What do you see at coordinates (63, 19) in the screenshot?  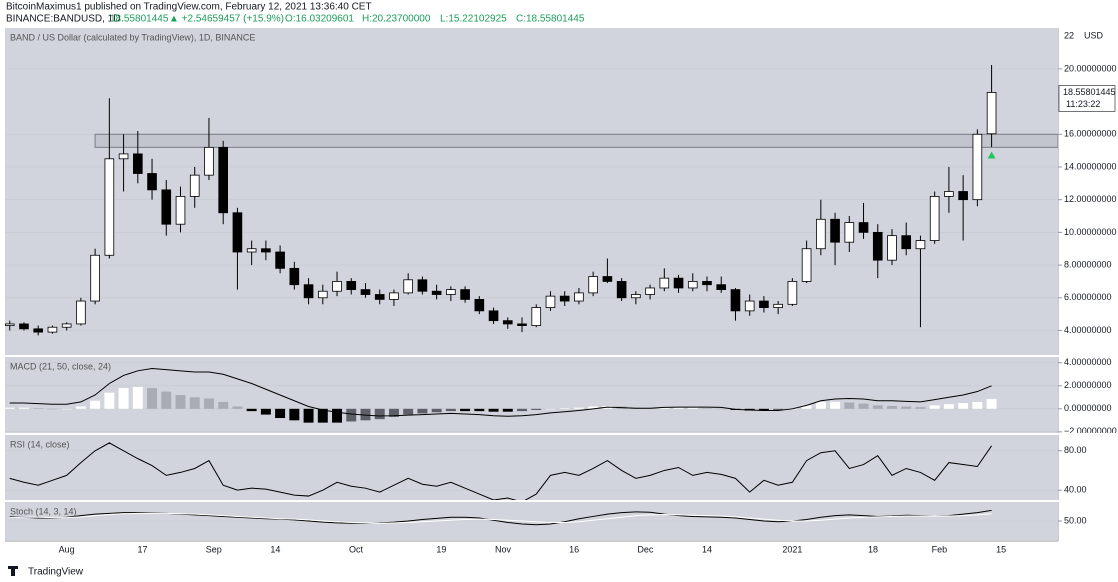 I see `symbol: BINANCE:BANDUSD, 1D` at bounding box center [63, 19].